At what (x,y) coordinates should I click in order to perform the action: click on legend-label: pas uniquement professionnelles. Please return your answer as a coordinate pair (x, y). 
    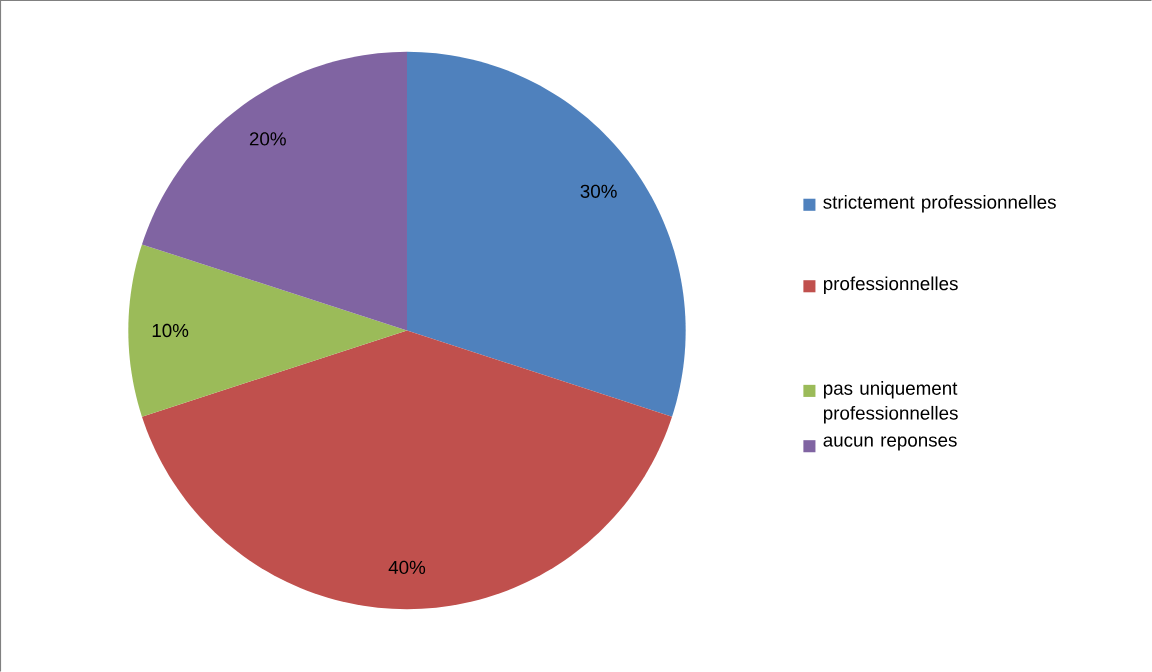
    Looking at the image, I should click on (890, 402).